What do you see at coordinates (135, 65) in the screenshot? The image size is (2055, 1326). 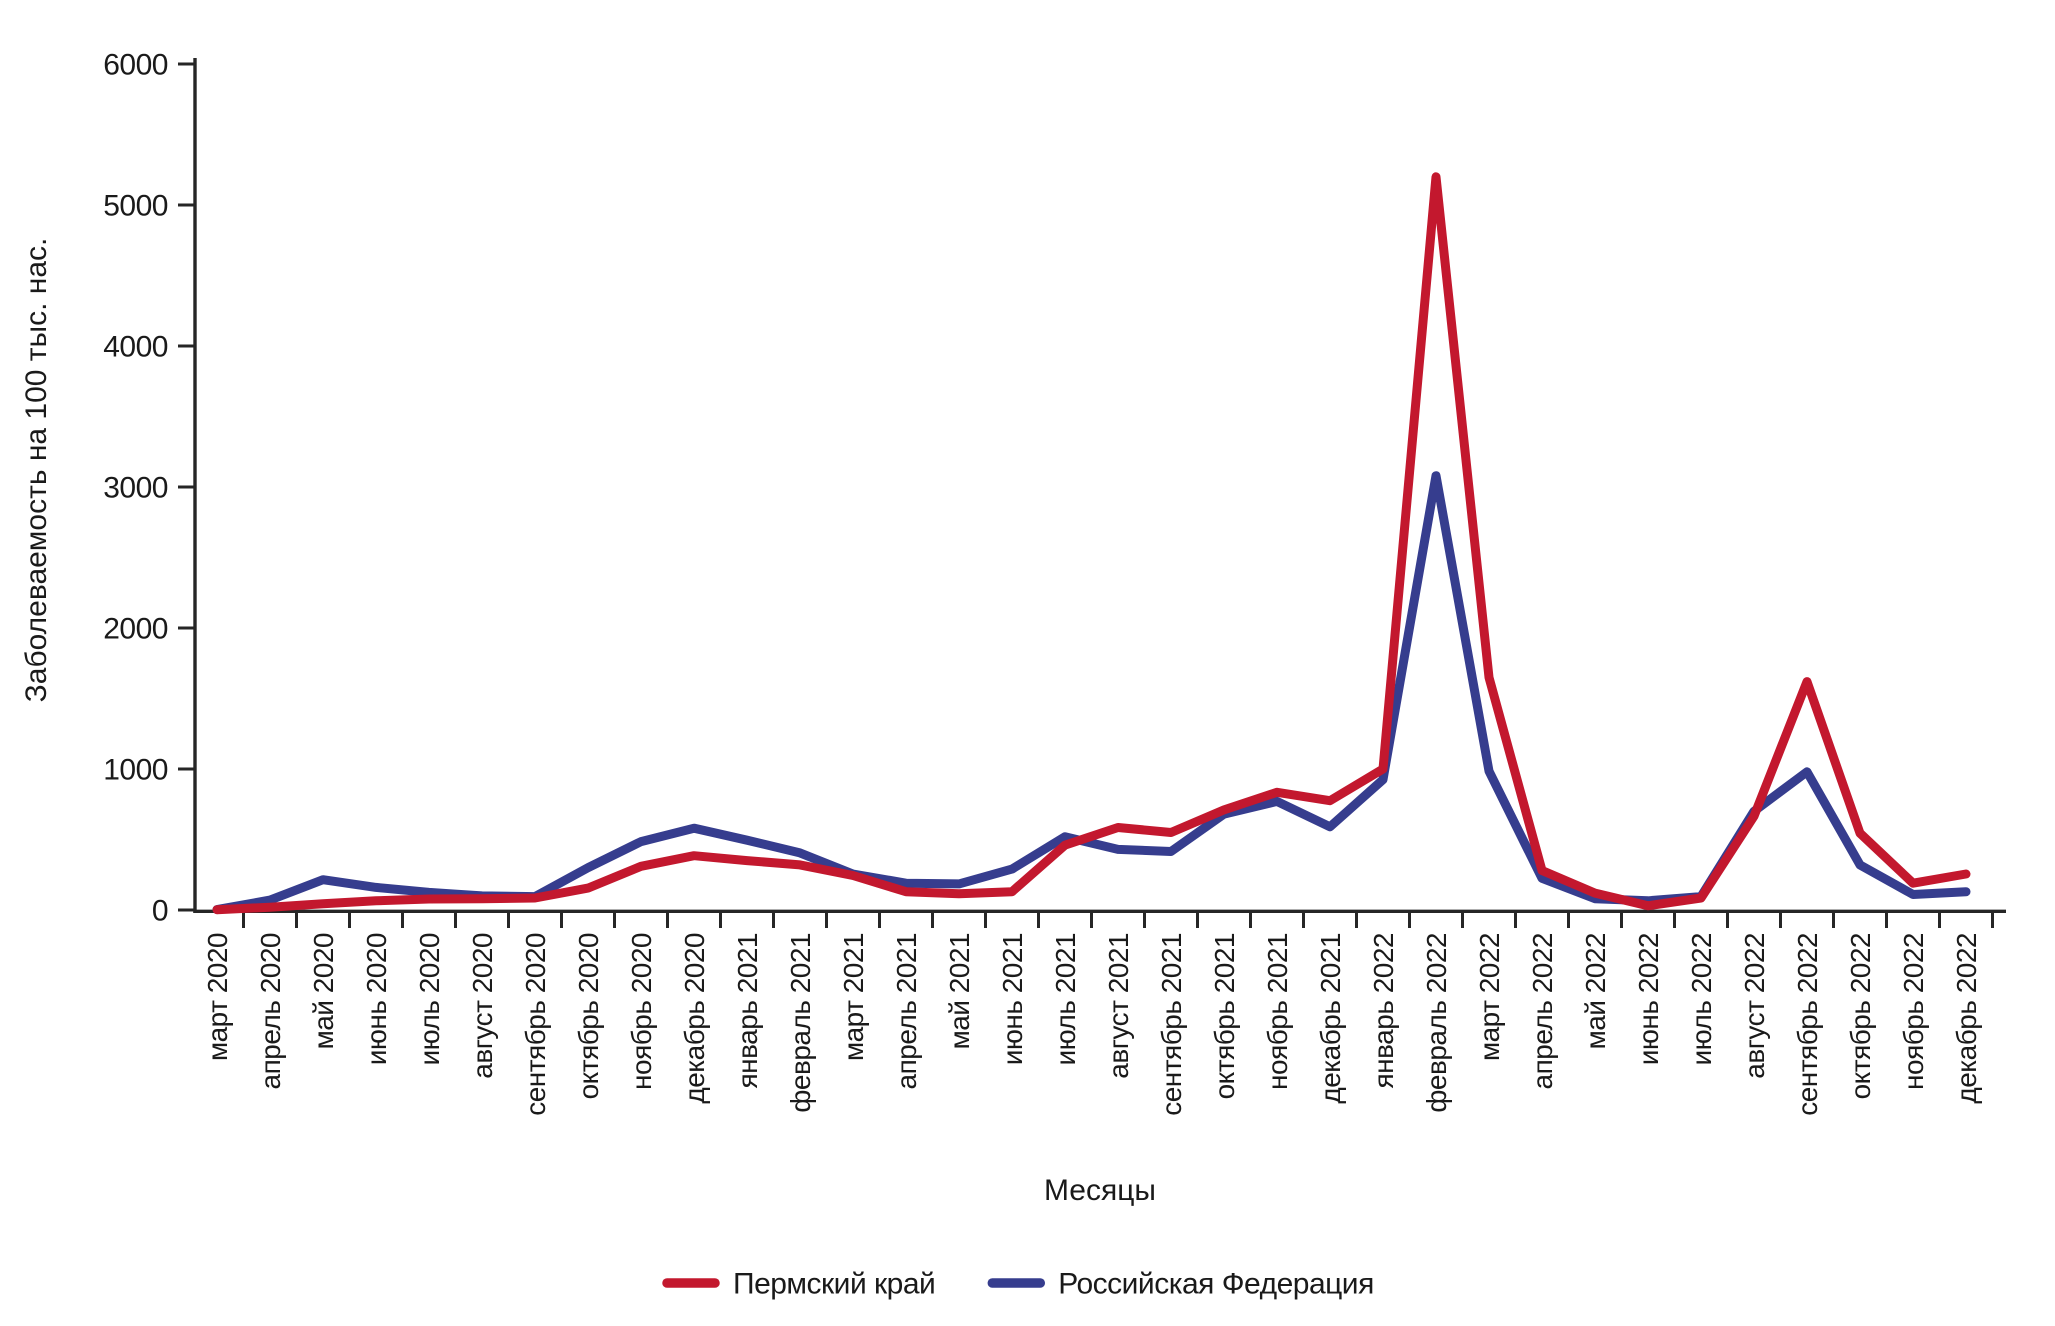 I see `y-tick-label: 6000` at bounding box center [135, 65].